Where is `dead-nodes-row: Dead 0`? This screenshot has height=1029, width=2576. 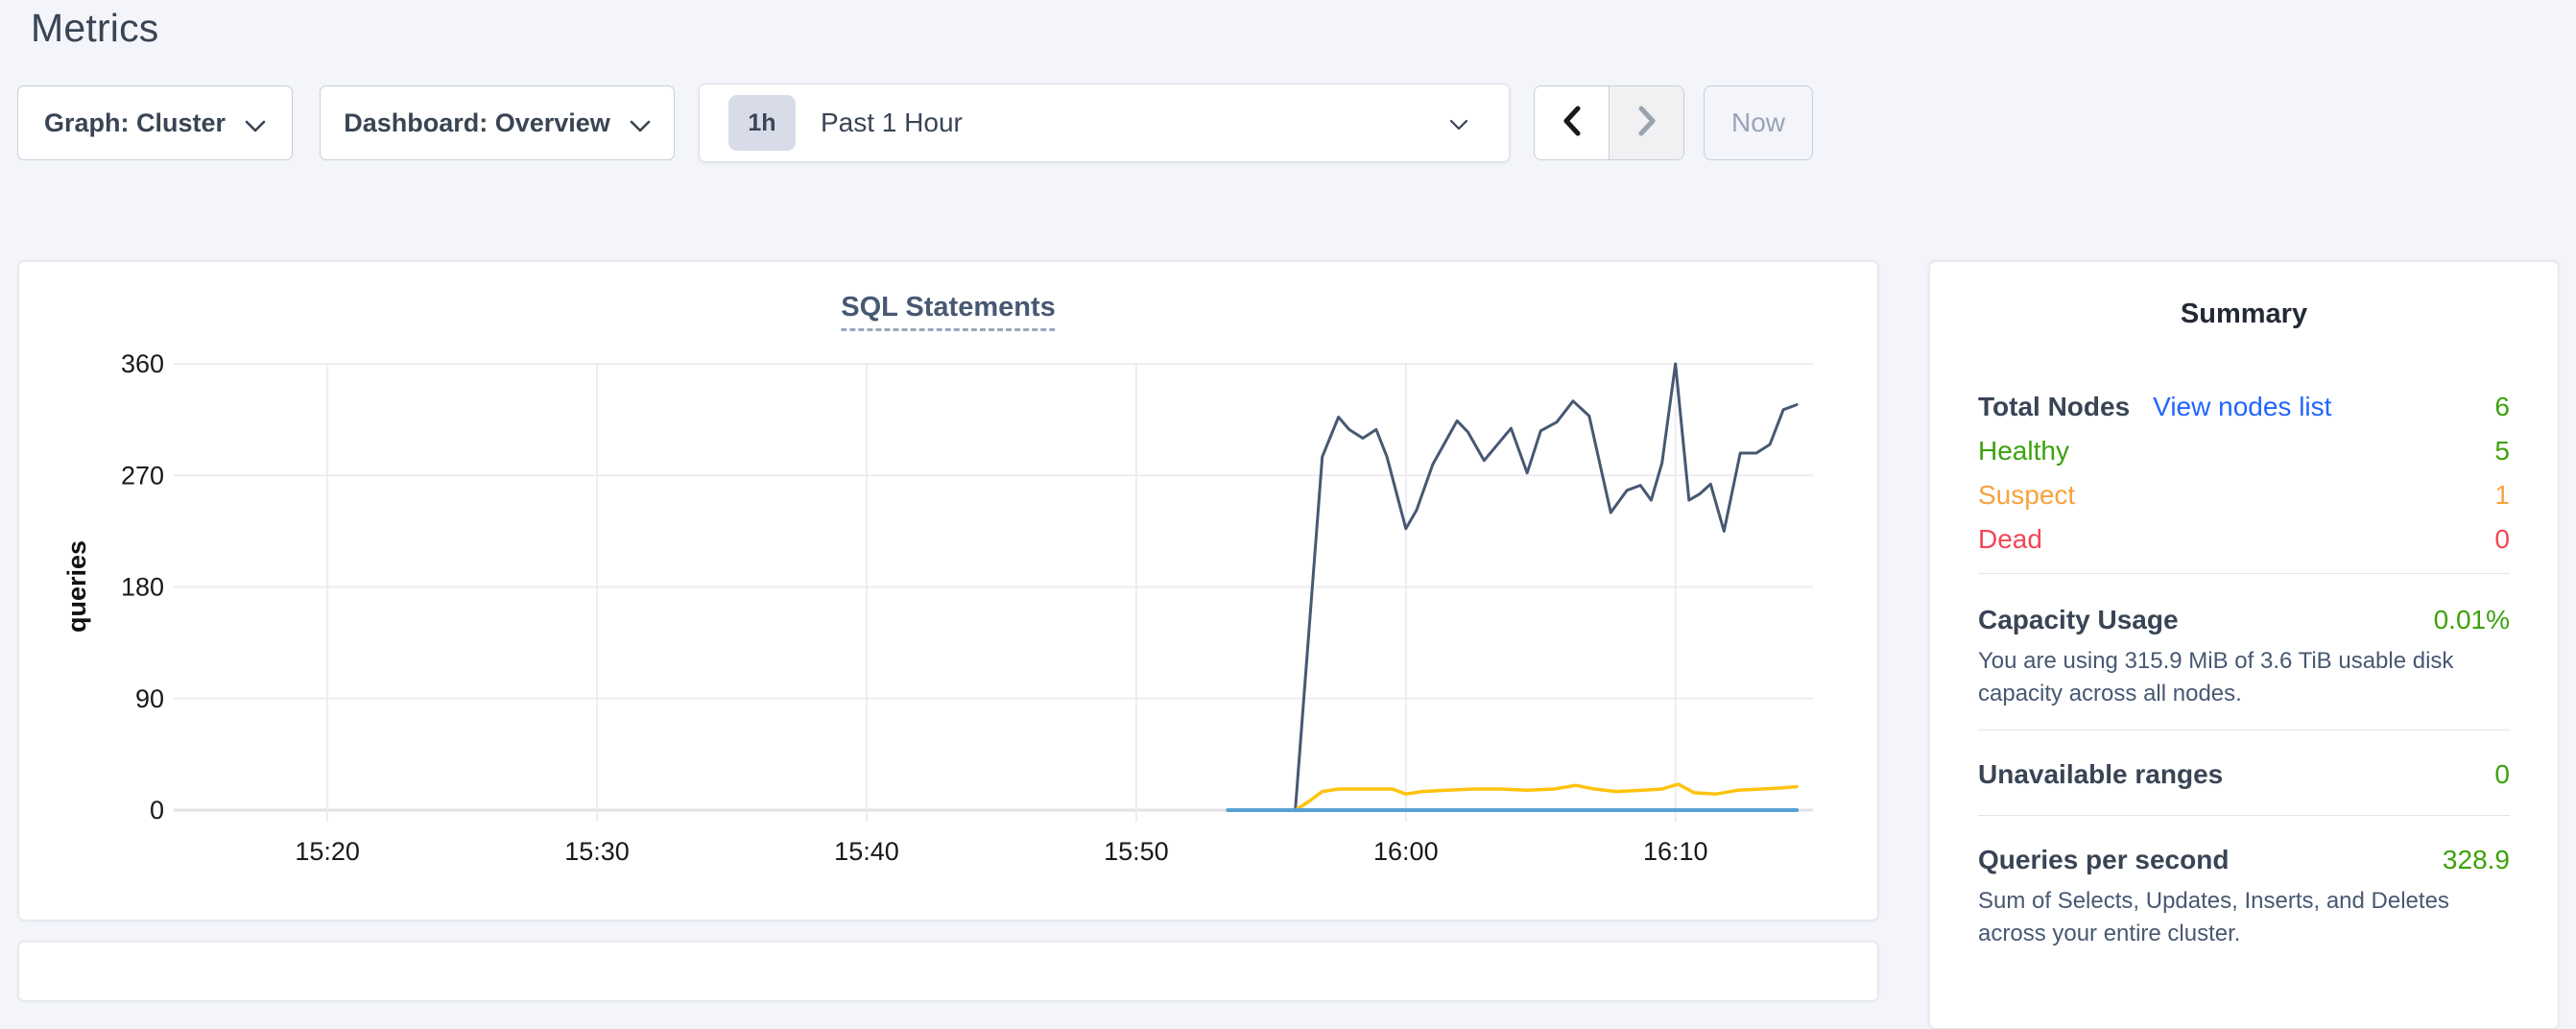 dead-nodes-row: Dead 0 is located at coordinates (2244, 539).